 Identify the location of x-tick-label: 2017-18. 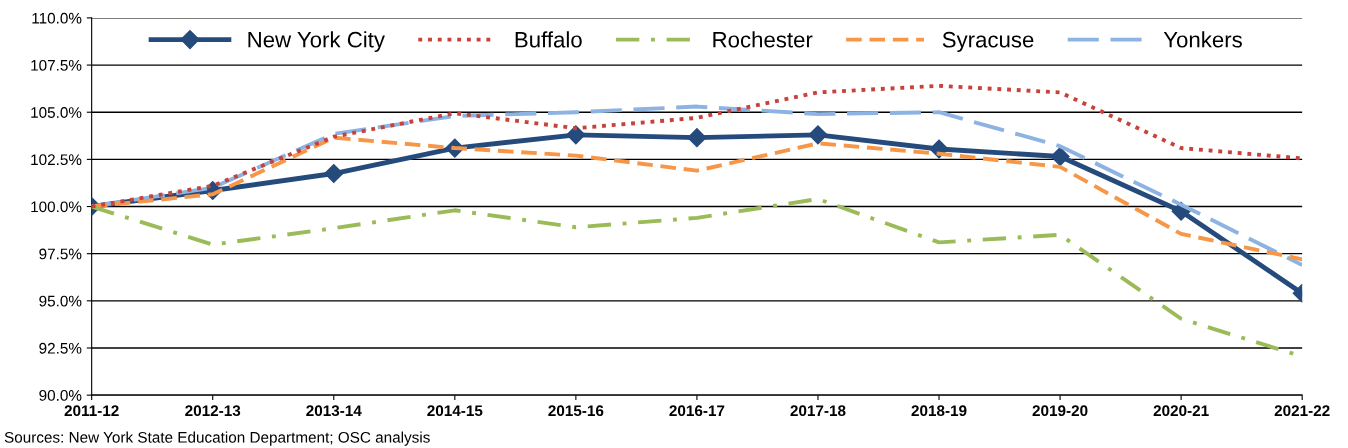
(818, 411).